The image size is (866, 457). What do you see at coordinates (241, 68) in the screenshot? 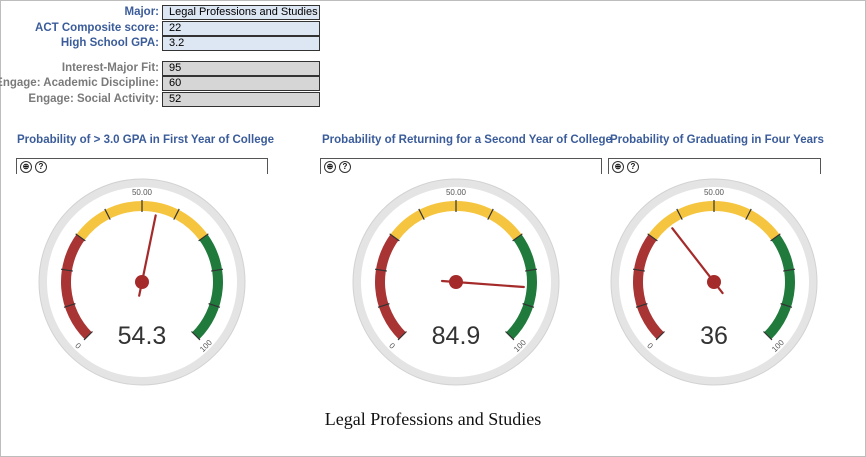
I see `interest-field: 95` at bounding box center [241, 68].